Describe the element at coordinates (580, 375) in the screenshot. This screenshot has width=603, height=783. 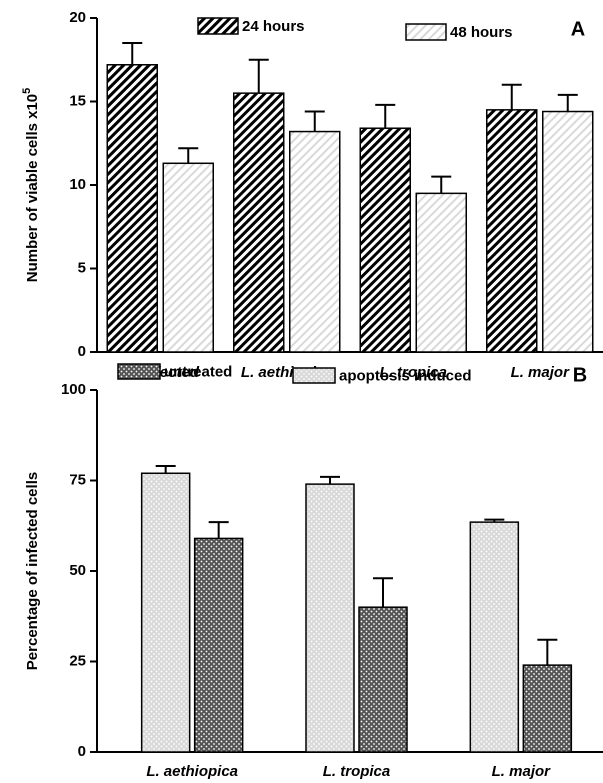
I see `panel-label: B` at that location.